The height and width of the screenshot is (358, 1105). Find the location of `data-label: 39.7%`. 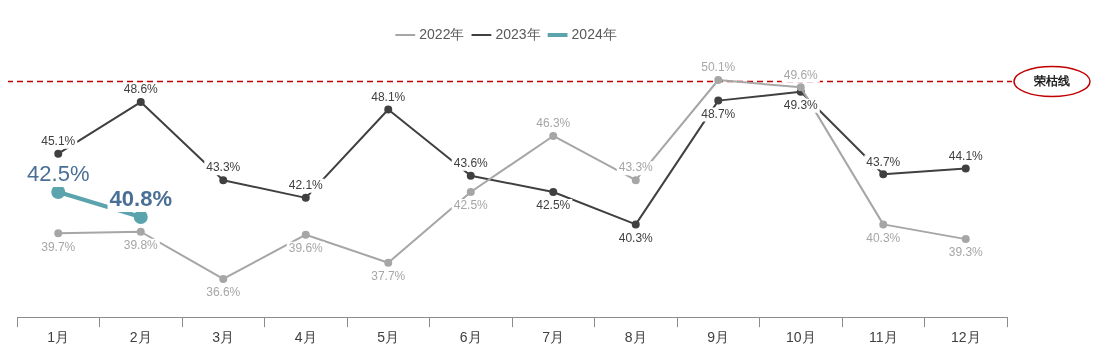

data-label: 39.7% is located at coordinates (58, 246).